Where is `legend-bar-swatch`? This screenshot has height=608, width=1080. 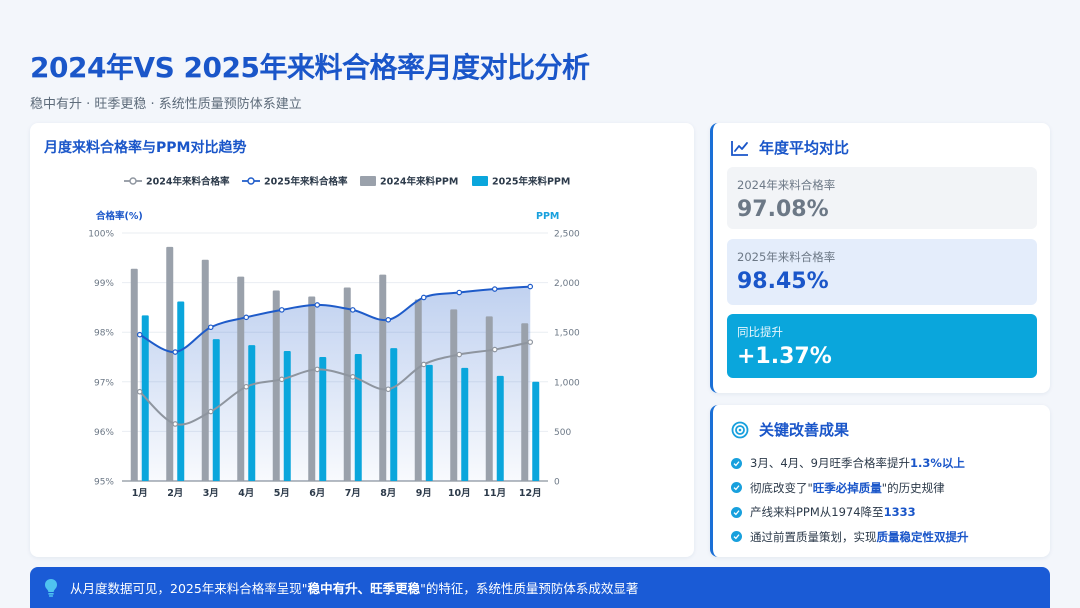
legend-bar-swatch is located at coordinates (480, 181).